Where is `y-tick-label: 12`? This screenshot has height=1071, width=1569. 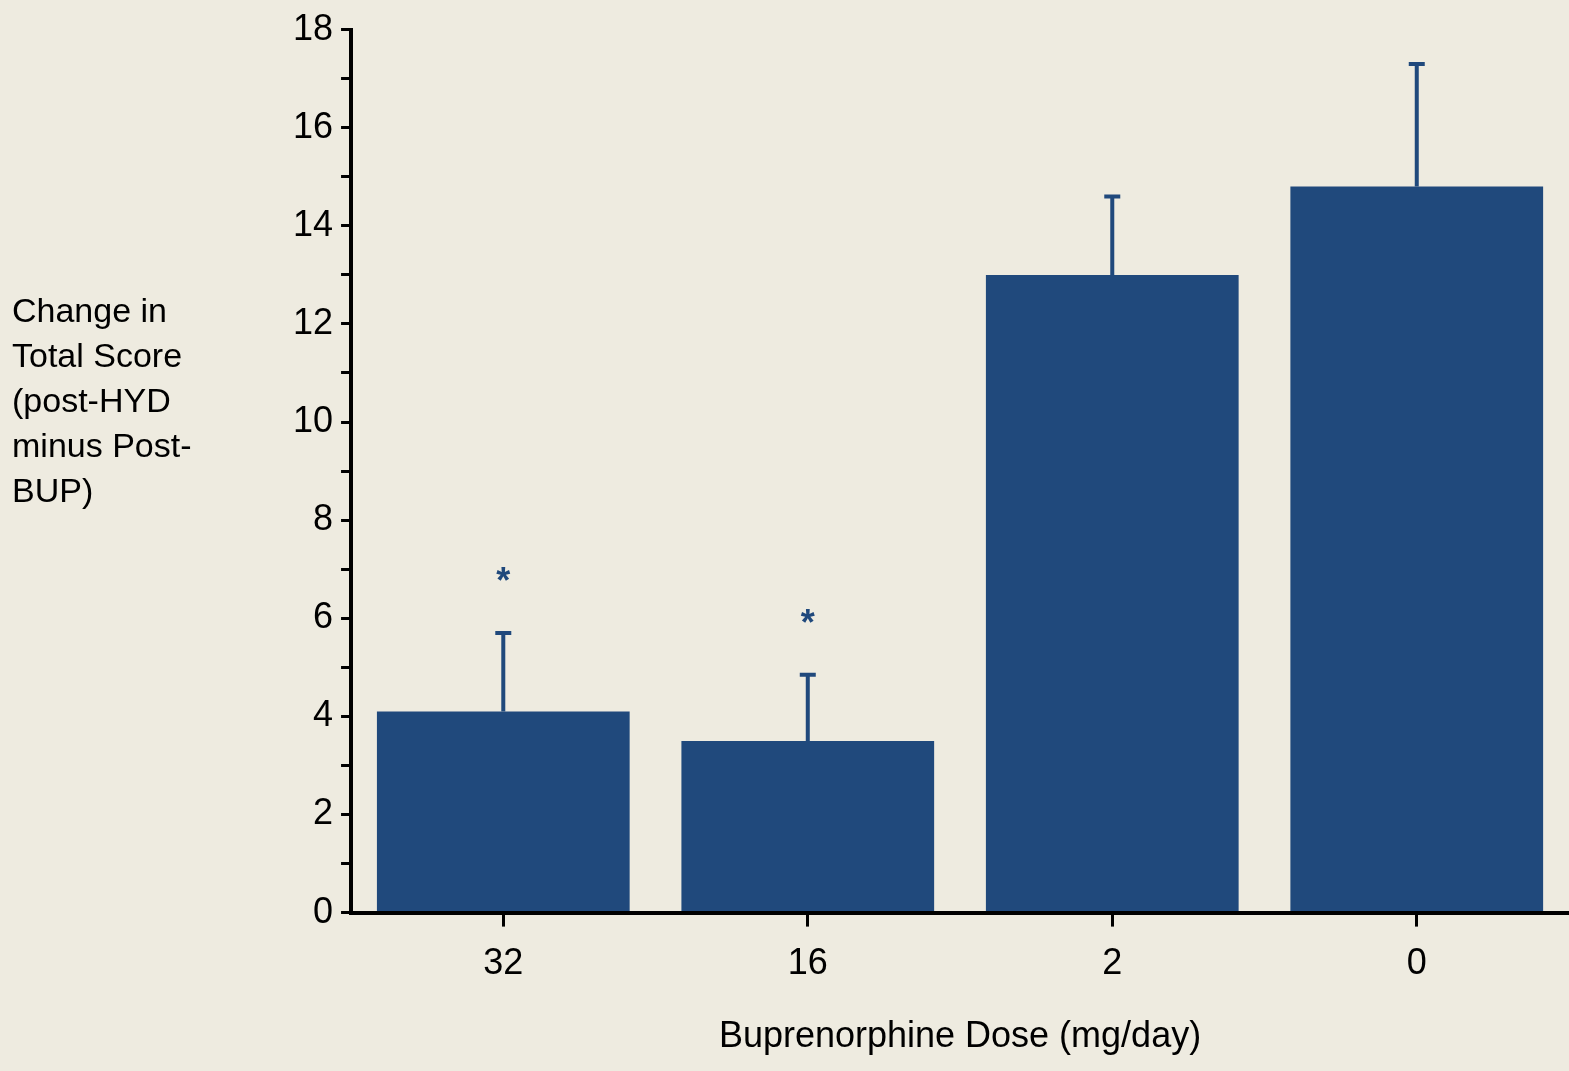
y-tick-label: 12 is located at coordinates (313, 321).